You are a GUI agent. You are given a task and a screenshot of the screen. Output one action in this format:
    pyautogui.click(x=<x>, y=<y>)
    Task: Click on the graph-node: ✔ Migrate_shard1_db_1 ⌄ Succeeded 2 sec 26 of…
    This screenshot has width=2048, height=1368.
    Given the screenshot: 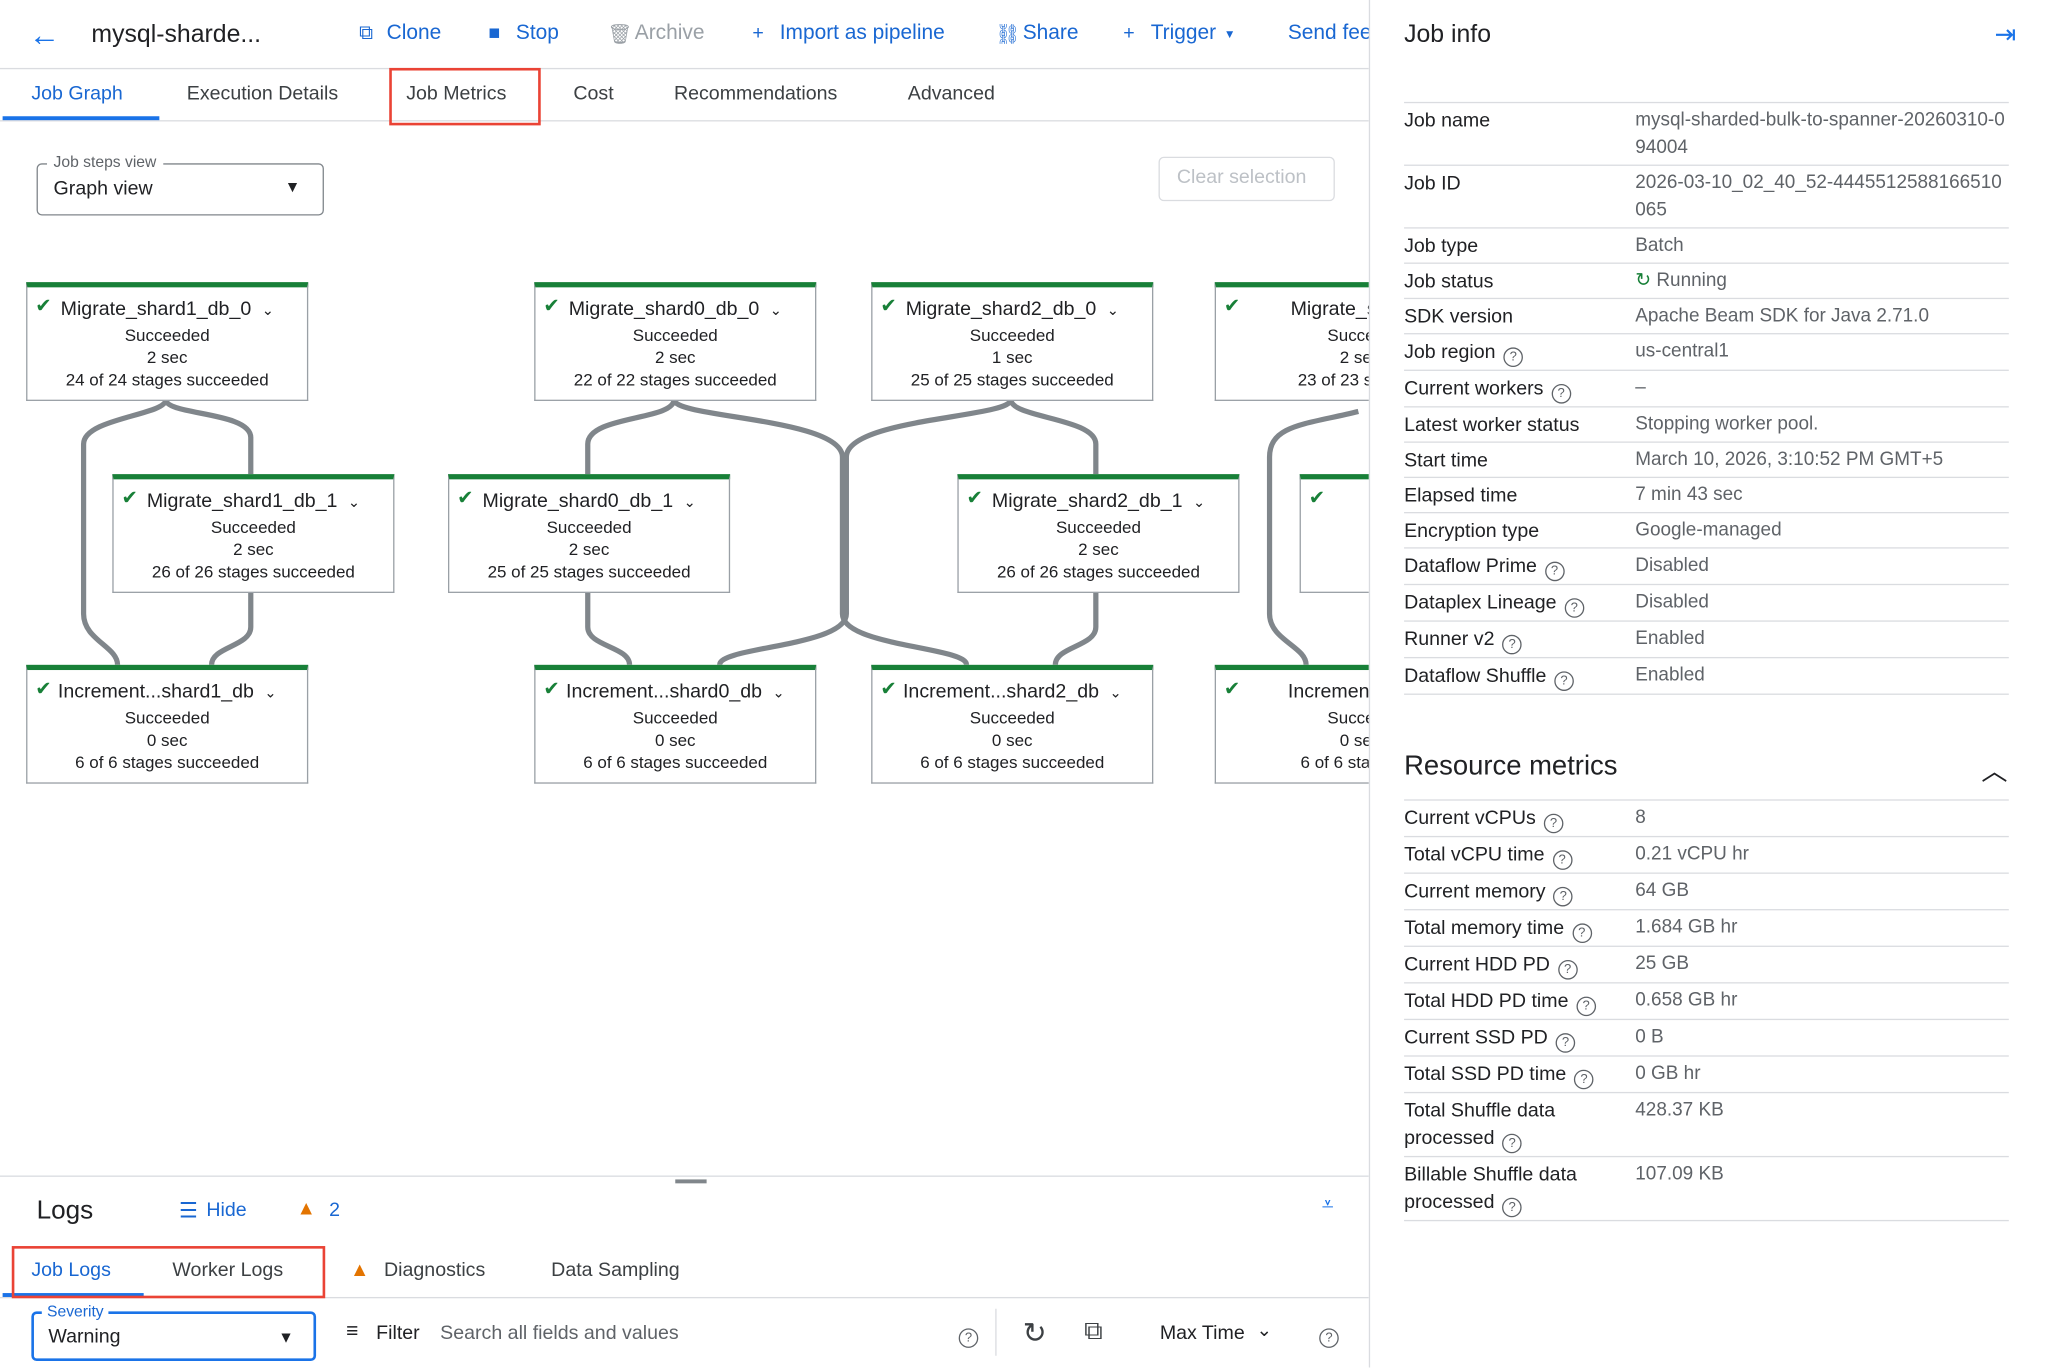 What is the action you would take?
    pyautogui.click(x=253, y=533)
    